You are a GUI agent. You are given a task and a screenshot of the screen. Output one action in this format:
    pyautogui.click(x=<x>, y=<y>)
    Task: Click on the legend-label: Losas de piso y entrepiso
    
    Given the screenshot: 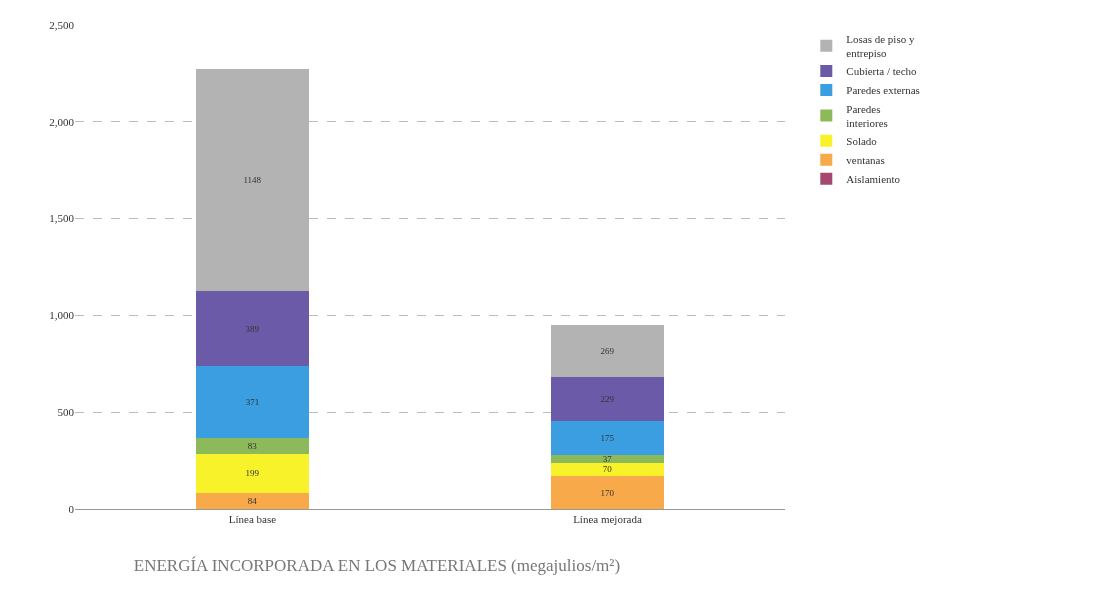 What is the action you would take?
    pyautogui.click(x=880, y=46)
    